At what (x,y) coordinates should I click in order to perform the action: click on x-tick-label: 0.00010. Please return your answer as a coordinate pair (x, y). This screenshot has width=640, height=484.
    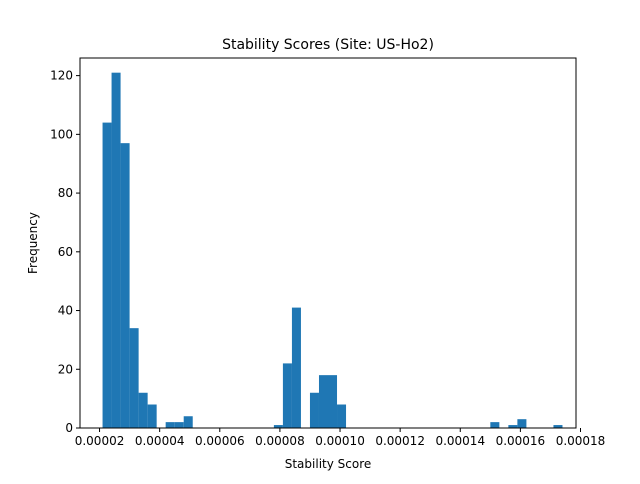
    Looking at the image, I should click on (340, 441).